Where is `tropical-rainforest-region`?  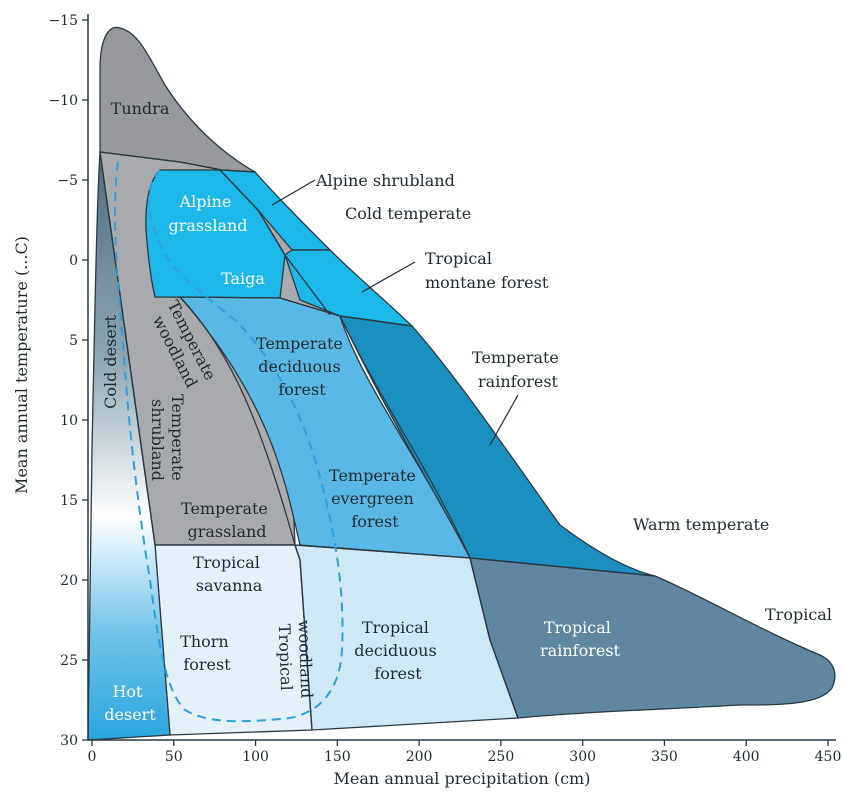
tropical-rainforest-region is located at coordinates (652, 638).